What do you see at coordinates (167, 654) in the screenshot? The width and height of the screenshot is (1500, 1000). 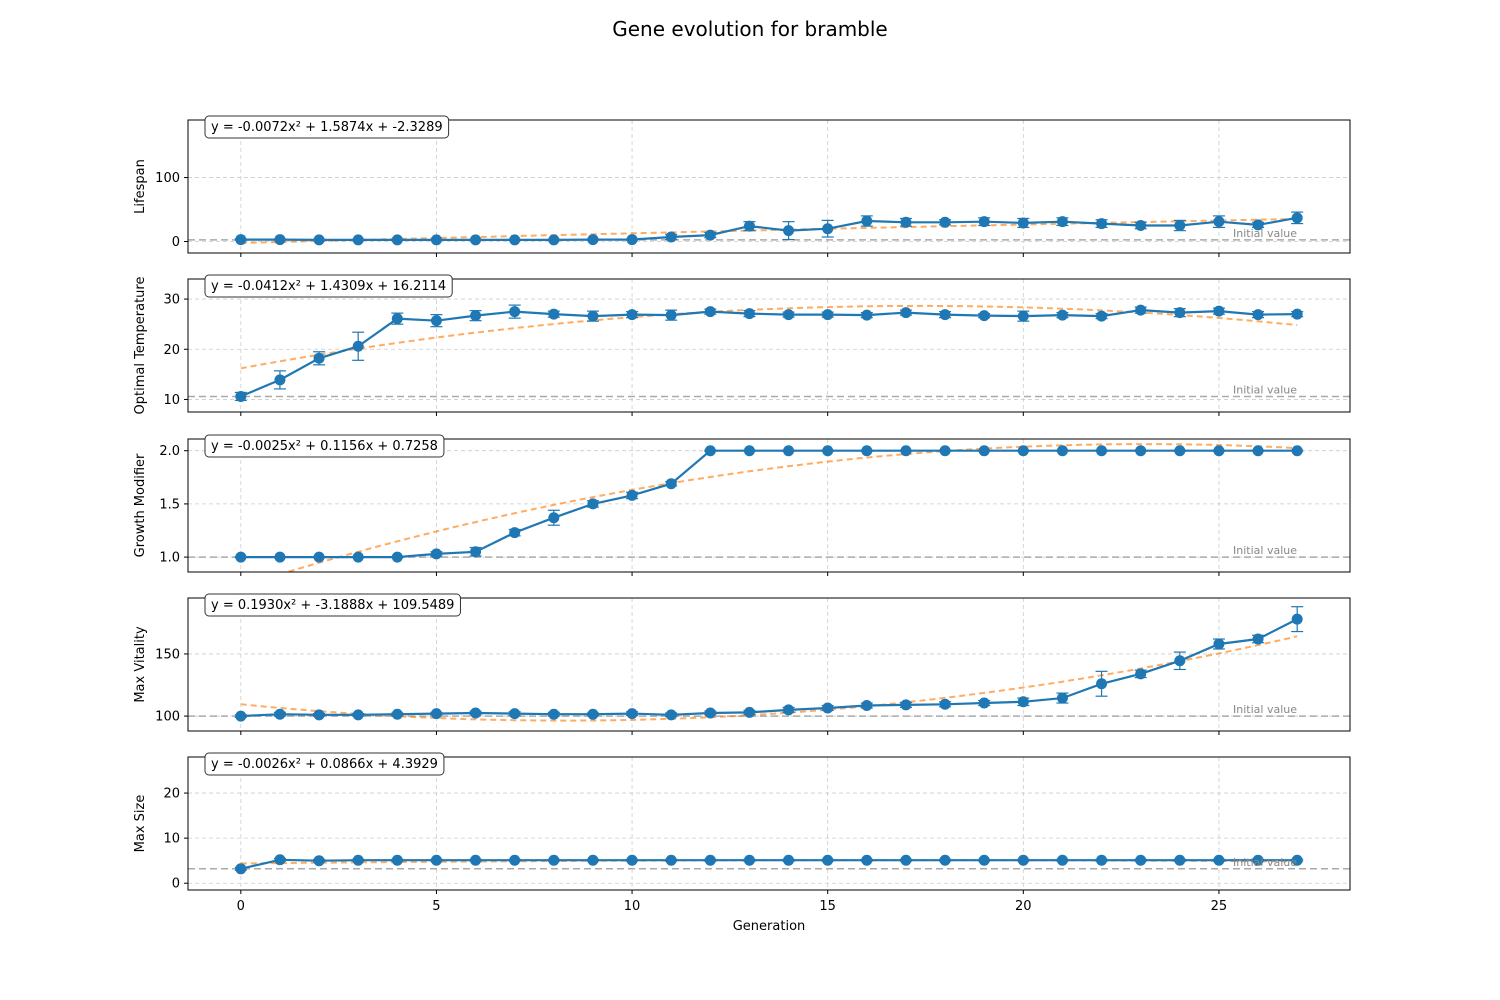 I see `y-tick-label: 150` at bounding box center [167, 654].